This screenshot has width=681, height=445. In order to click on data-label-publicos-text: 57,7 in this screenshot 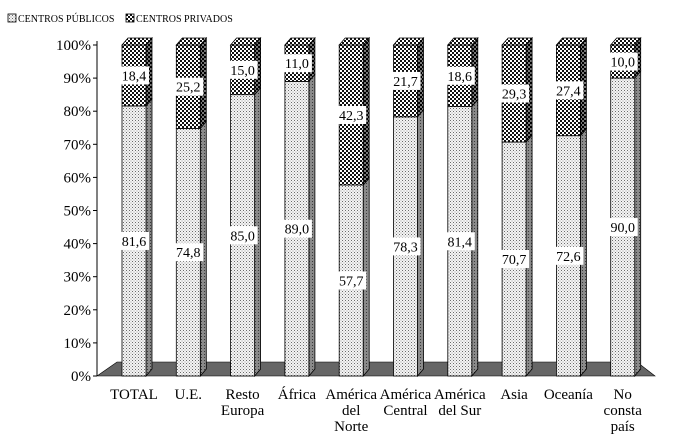, I will do `click(351, 282)`.